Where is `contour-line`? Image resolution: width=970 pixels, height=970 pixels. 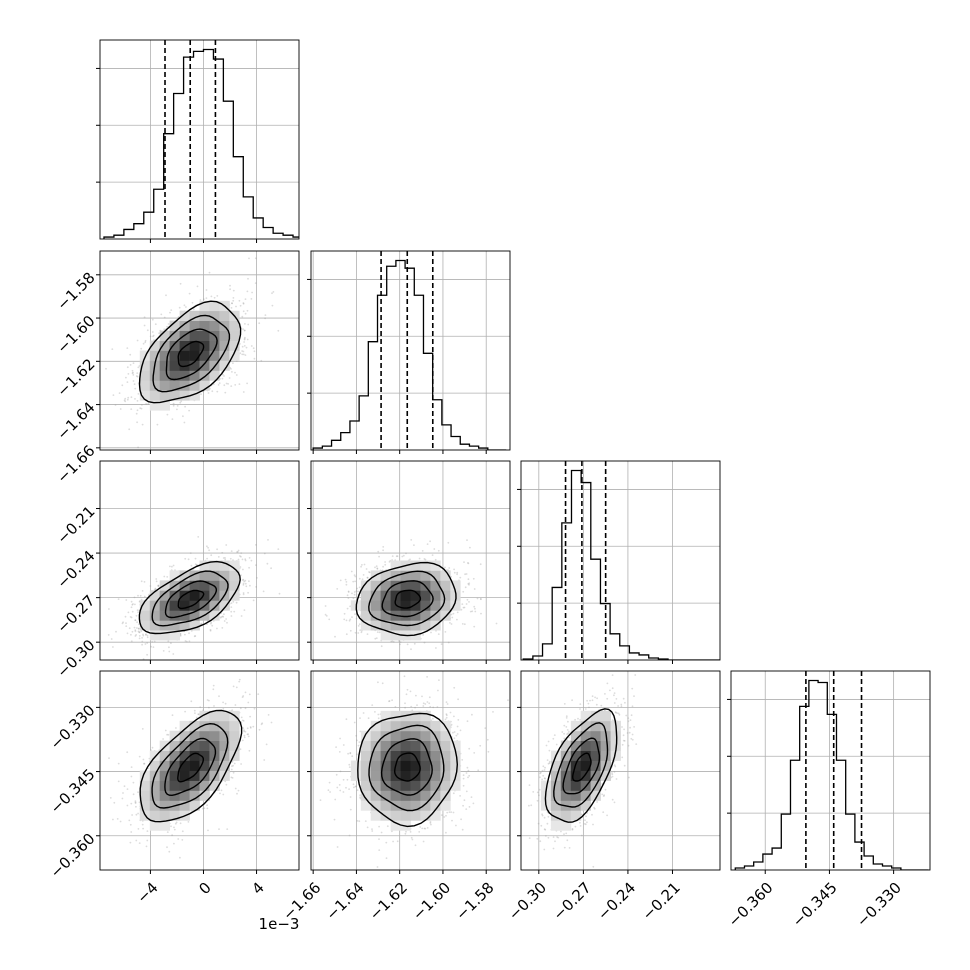
contour-line is located at coordinates (189, 597).